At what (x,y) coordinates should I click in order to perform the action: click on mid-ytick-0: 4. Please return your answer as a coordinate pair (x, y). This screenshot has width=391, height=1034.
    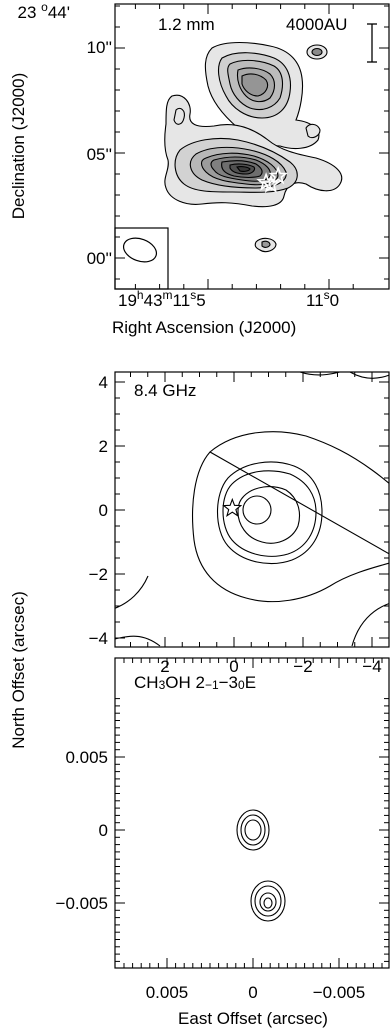
    Looking at the image, I should click on (103, 382).